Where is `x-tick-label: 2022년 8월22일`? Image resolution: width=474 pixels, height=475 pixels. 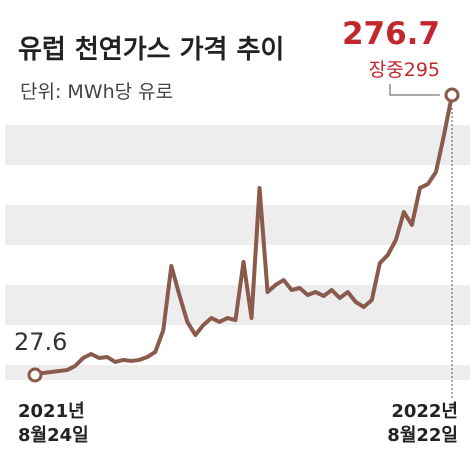
x-tick-label: 2022년 8월22일 is located at coordinates (422, 423).